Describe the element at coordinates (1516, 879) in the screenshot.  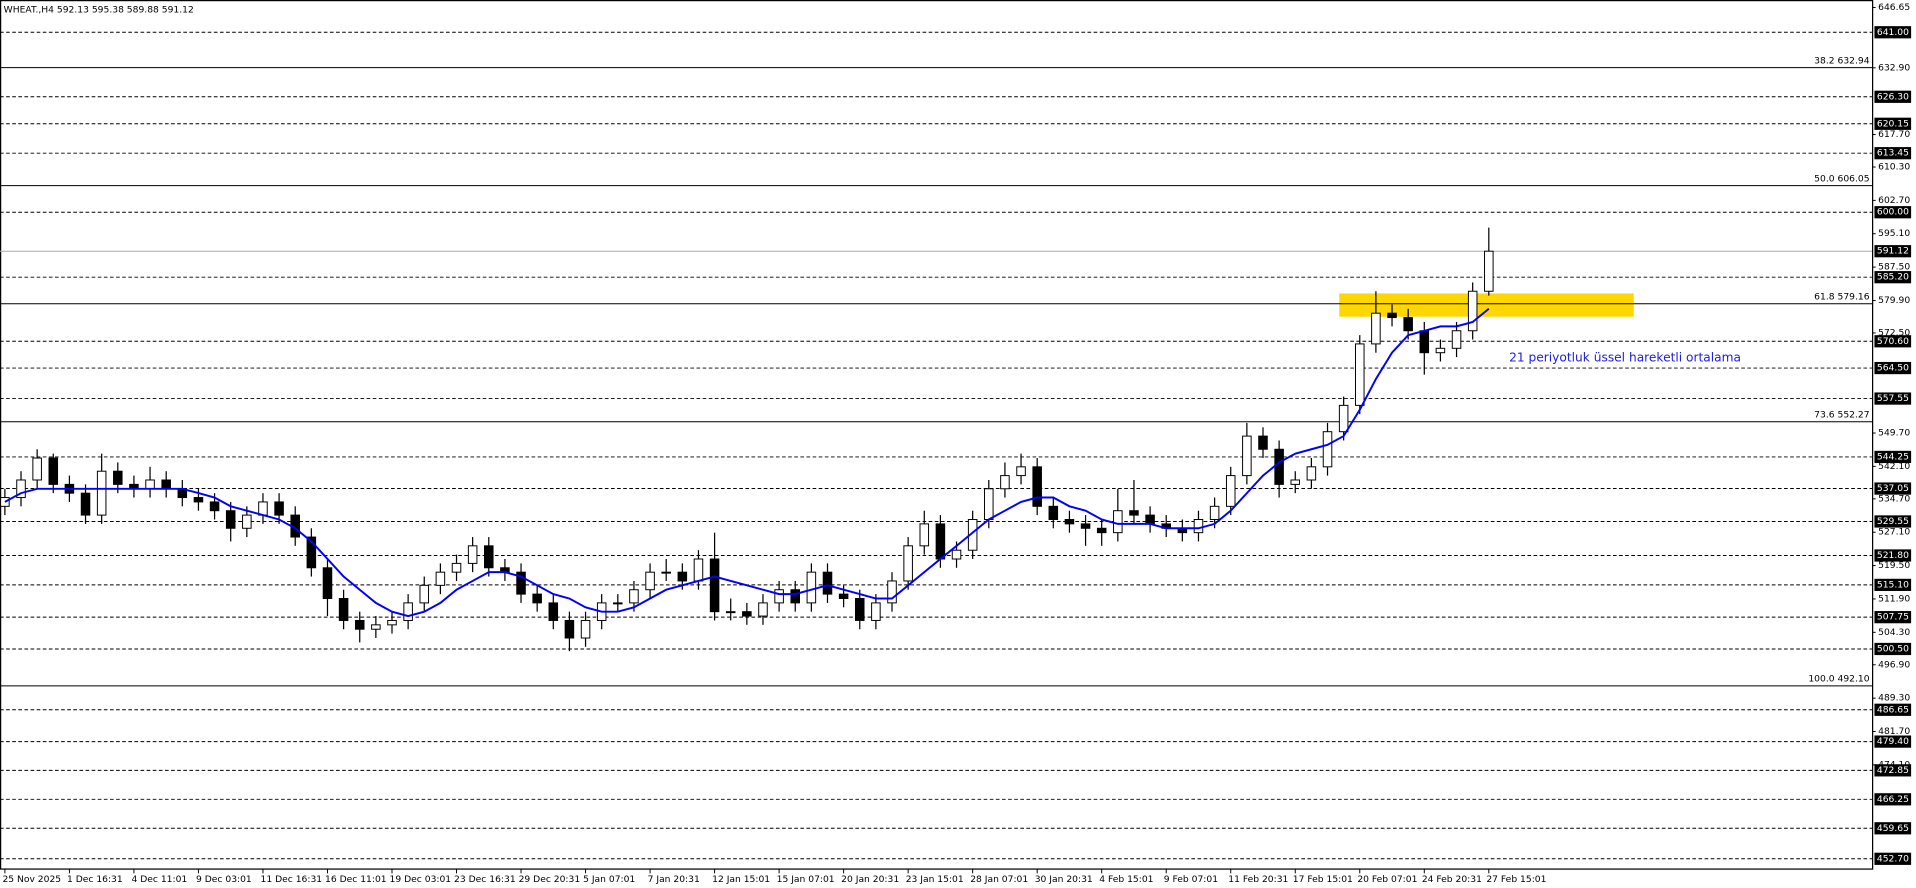
I see `x-tick-label: 27 Feb 15:01` at that location.